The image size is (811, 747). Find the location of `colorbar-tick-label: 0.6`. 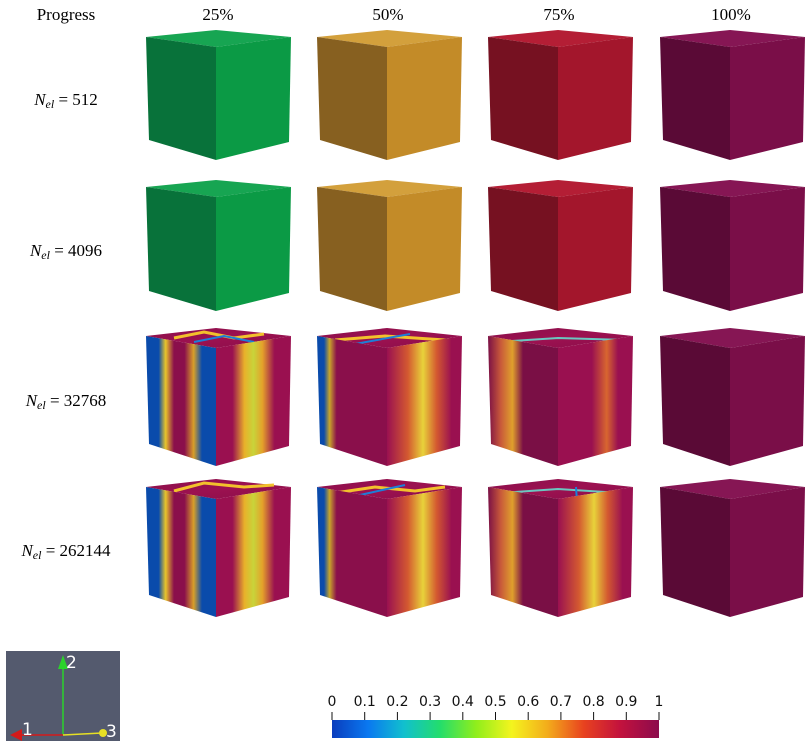

colorbar-tick-label: 0.6 is located at coordinates (528, 702).